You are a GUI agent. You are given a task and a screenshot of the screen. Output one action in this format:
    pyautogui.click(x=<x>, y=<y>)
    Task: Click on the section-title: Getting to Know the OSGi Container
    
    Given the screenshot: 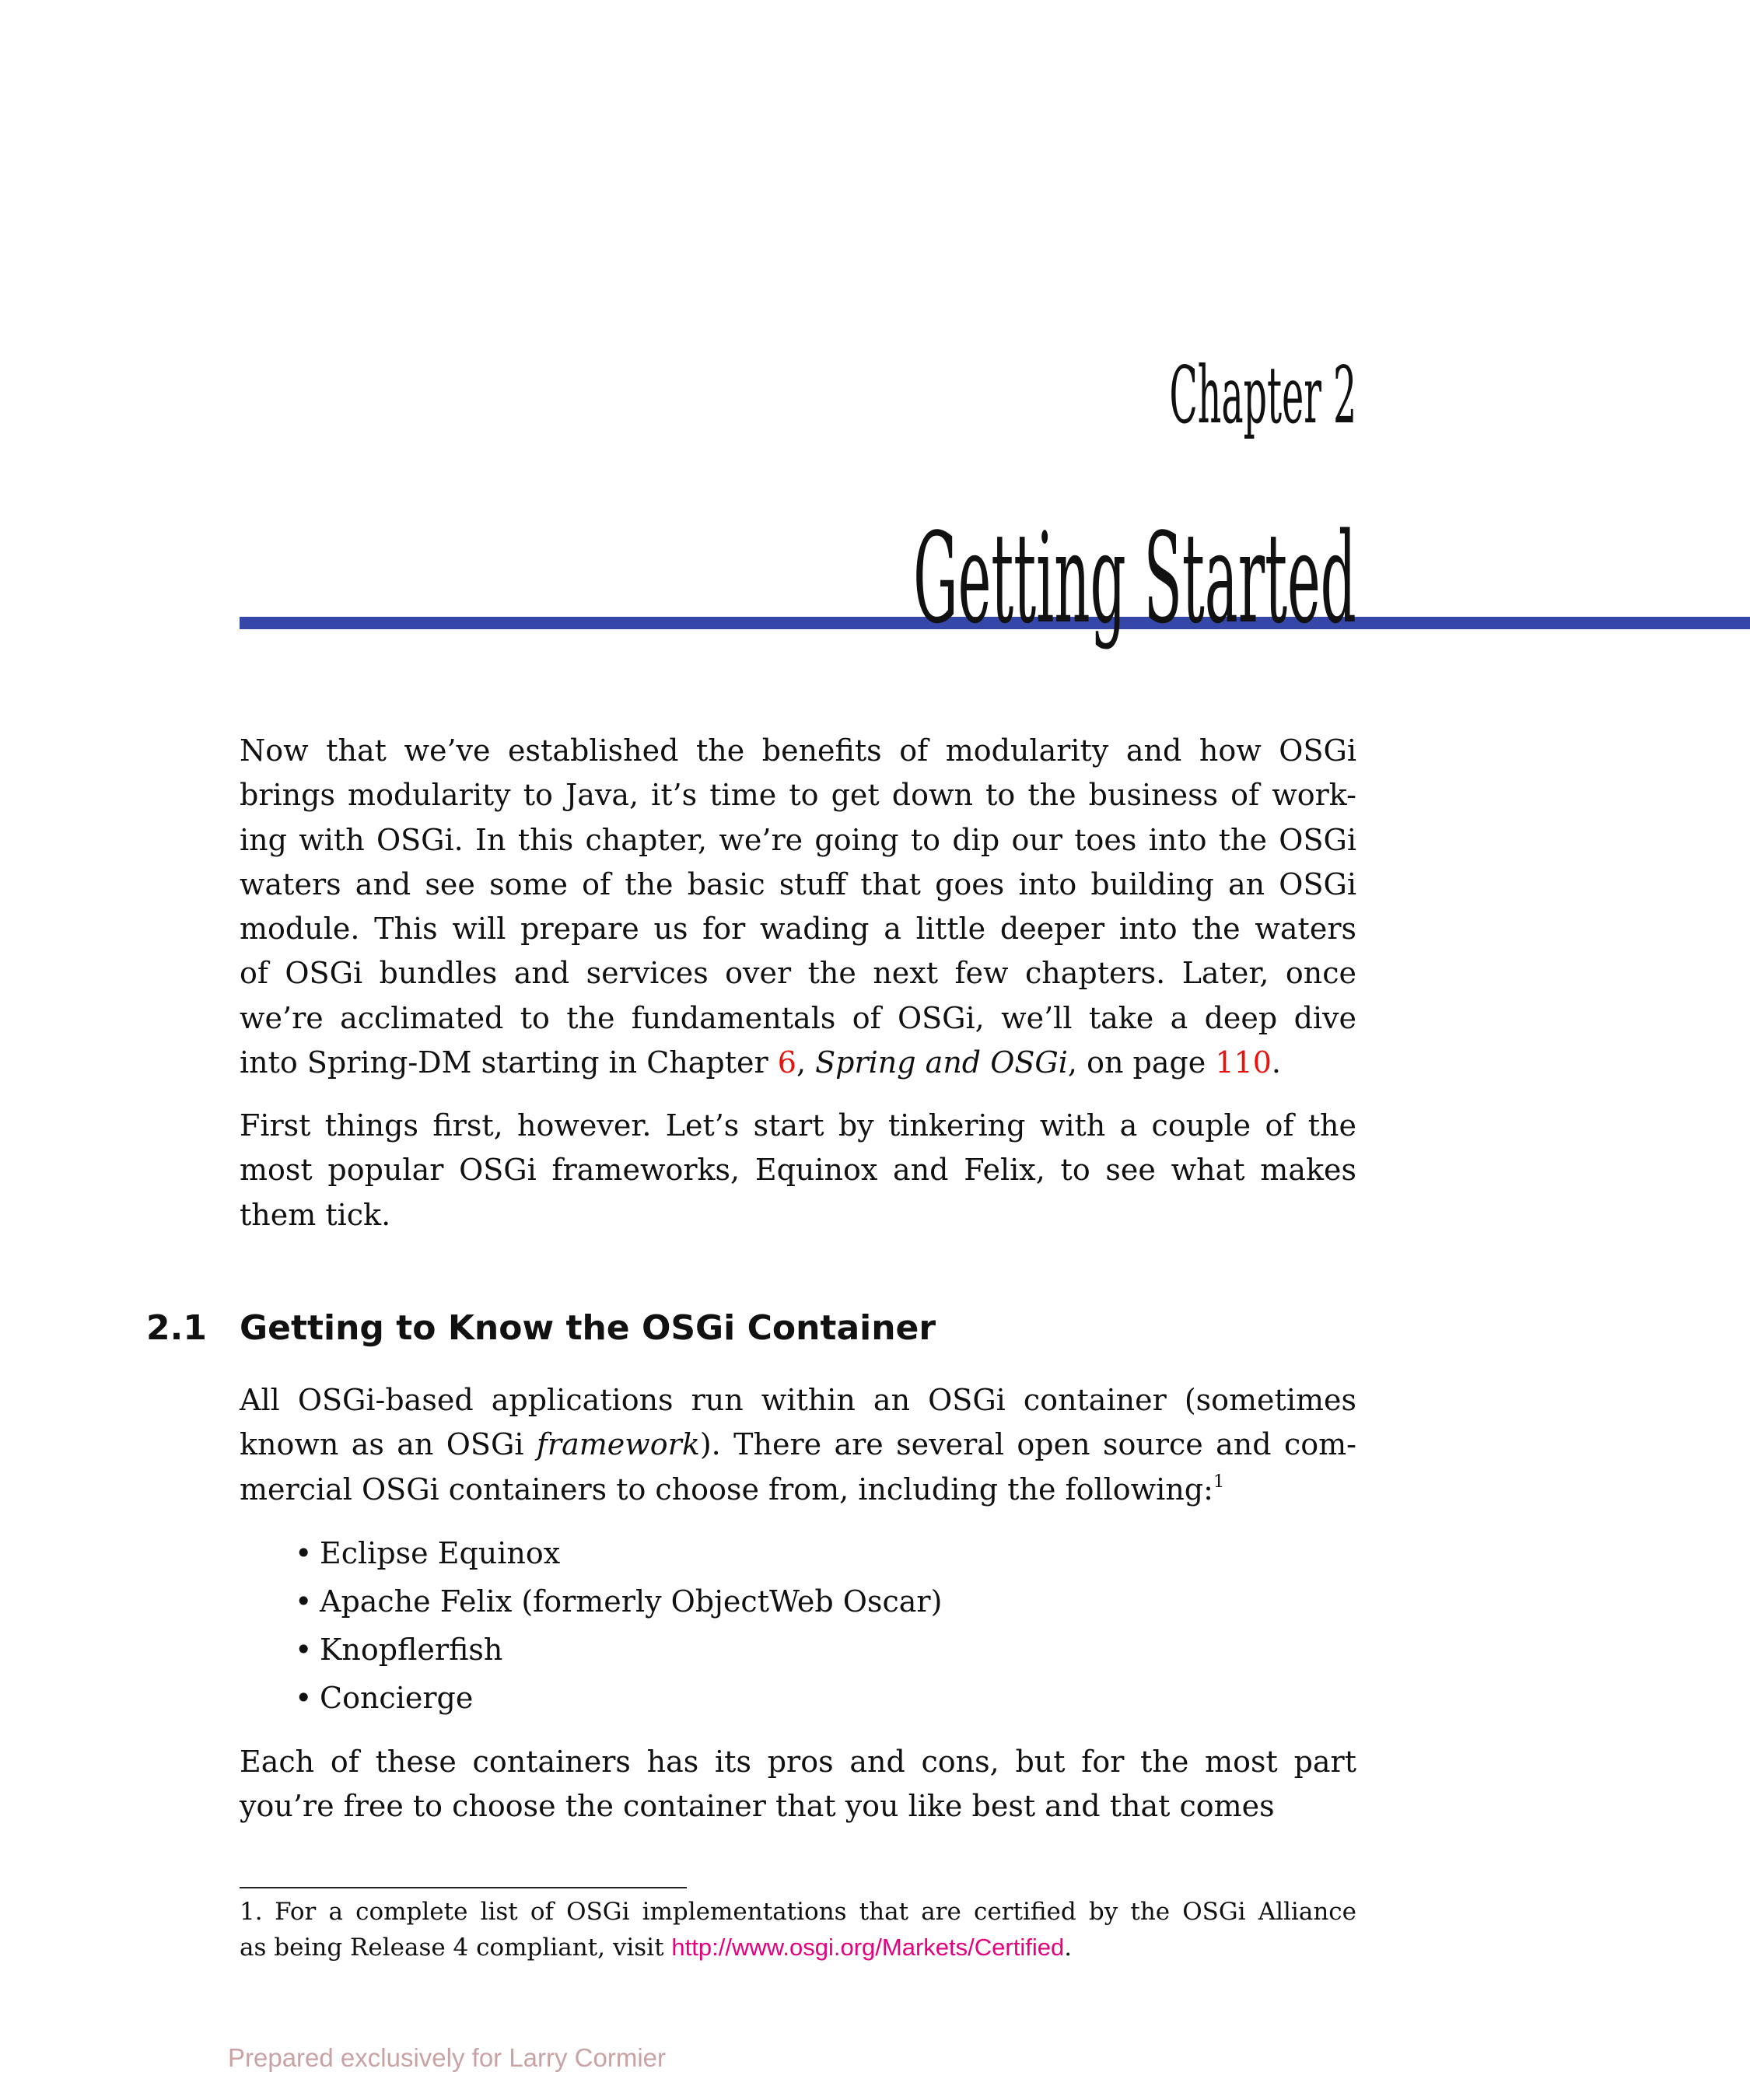 What is the action you would take?
    pyautogui.click(x=588, y=1328)
    